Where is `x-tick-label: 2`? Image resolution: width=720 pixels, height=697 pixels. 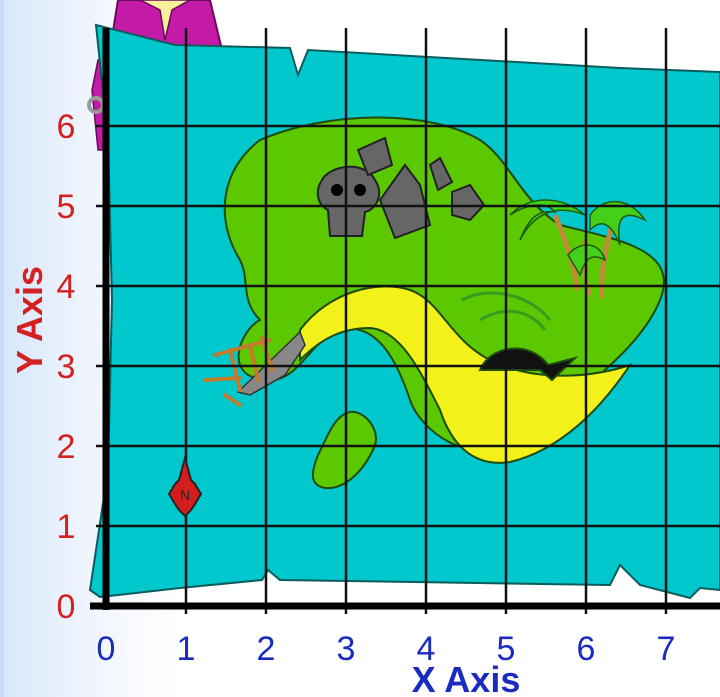 x-tick-label: 2 is located at coordinates (266, 649).